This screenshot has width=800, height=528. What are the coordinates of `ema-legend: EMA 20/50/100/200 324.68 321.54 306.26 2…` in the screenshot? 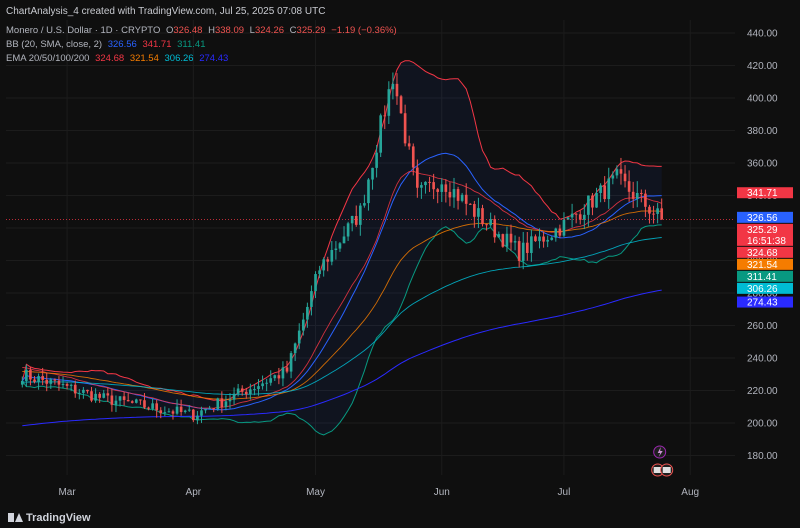 It's located at (118, 58).